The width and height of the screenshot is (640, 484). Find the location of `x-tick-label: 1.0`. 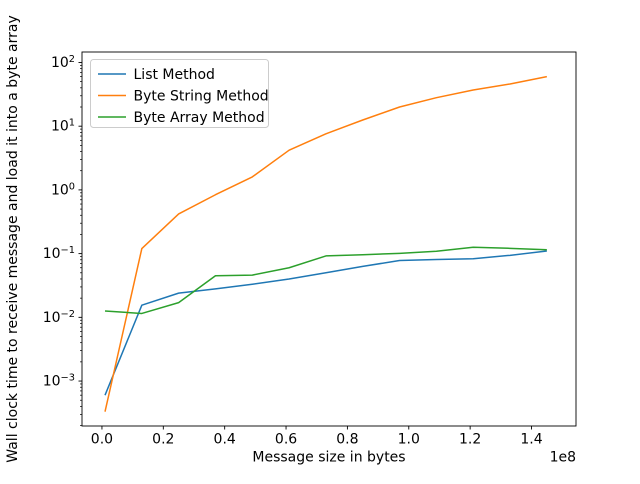

x-tick-label: 1.0 is located at coordinates (409, 440).